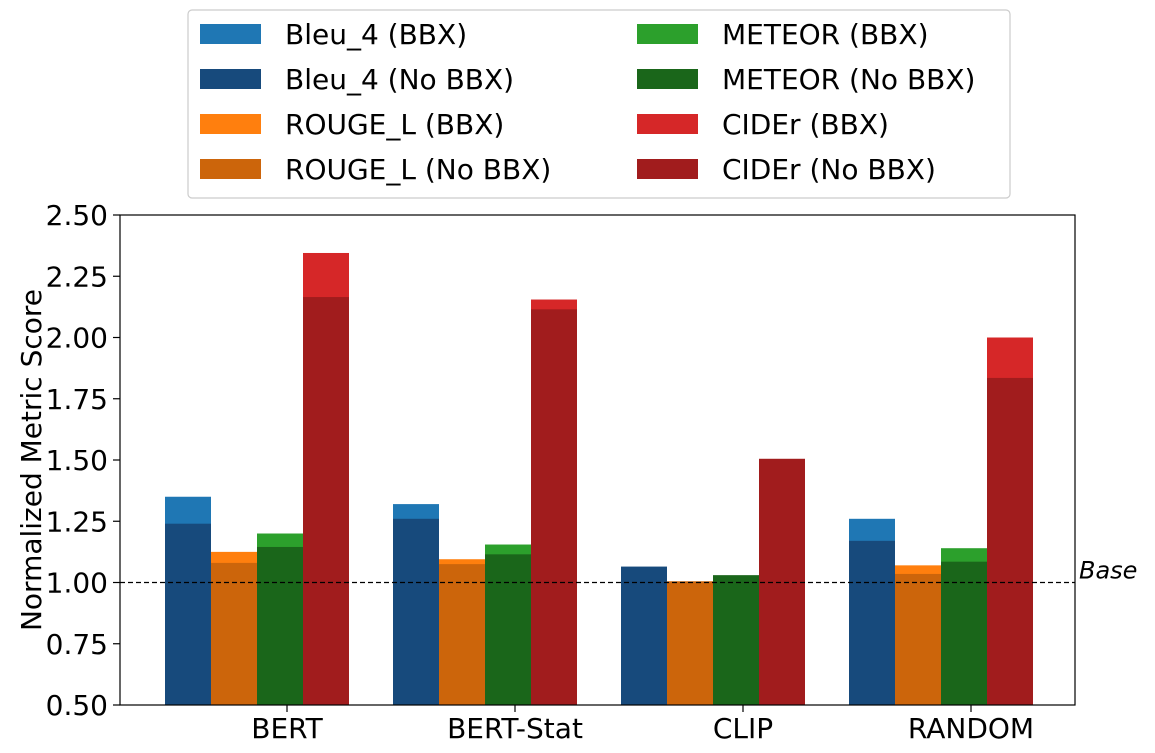  What do you see at coordinates (690, 643) in the screenshot?
I see `bar-rouge-l-no-bbx-clip` at bounding box center [690, 643].